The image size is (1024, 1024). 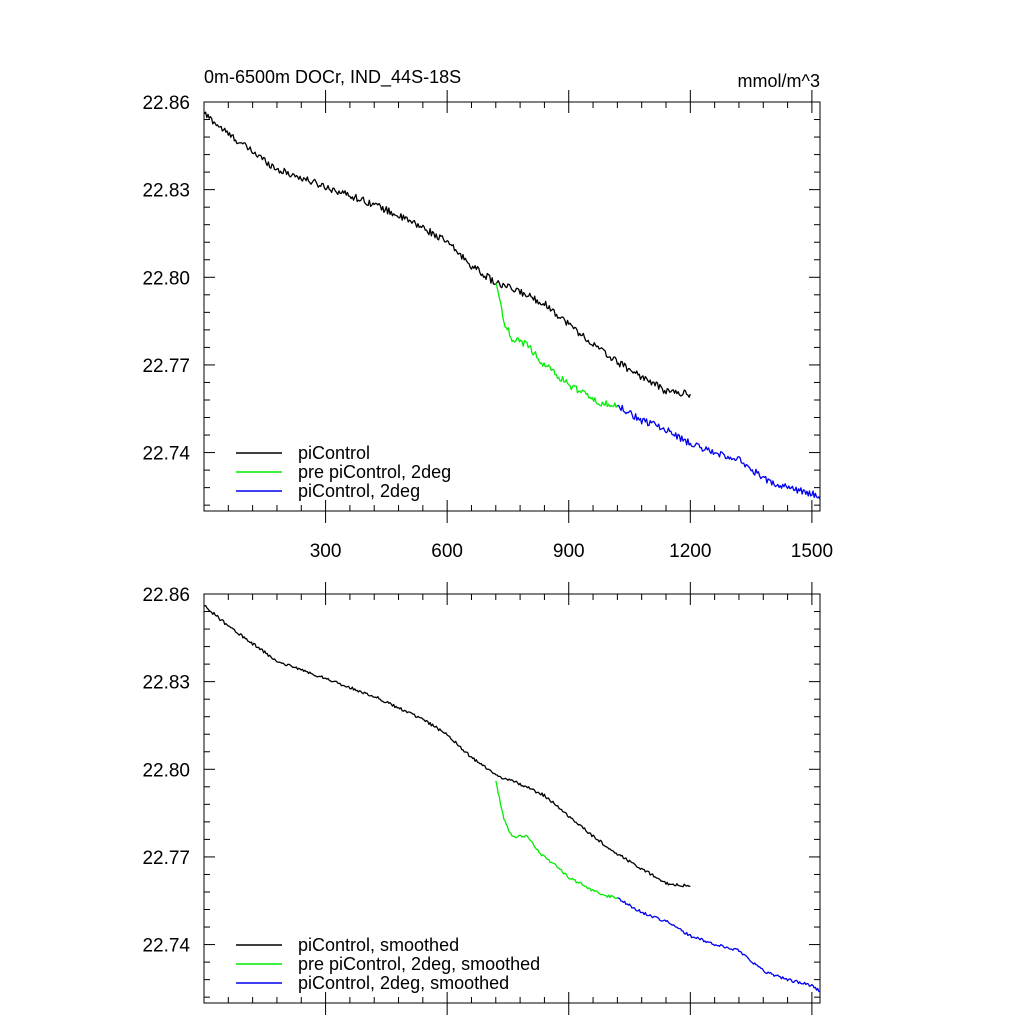 I want to click on top-x-tick-label: 1500, so click(x=812, y=551).